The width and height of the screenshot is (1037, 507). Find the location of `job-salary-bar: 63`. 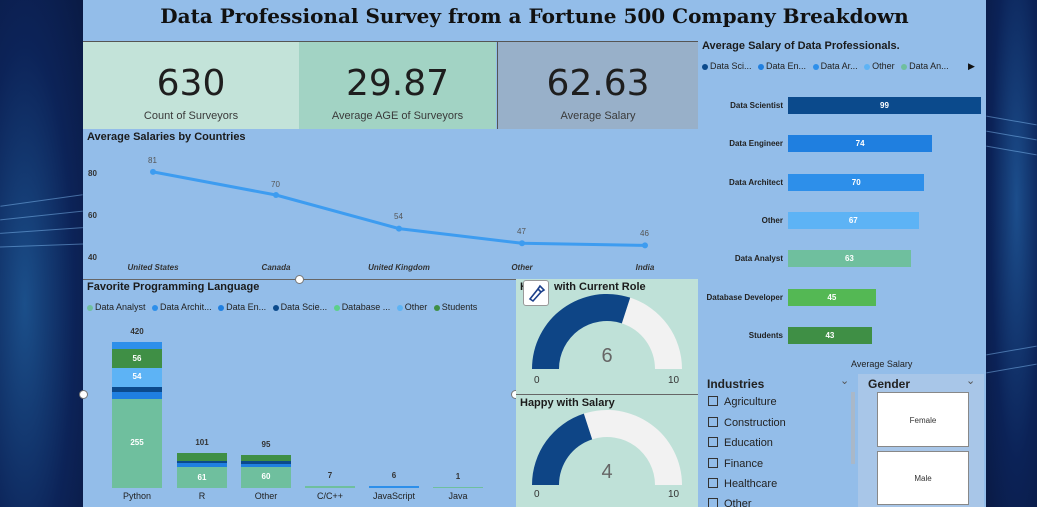

job-salary-bar: 63 is located at coordinates (849, 259).